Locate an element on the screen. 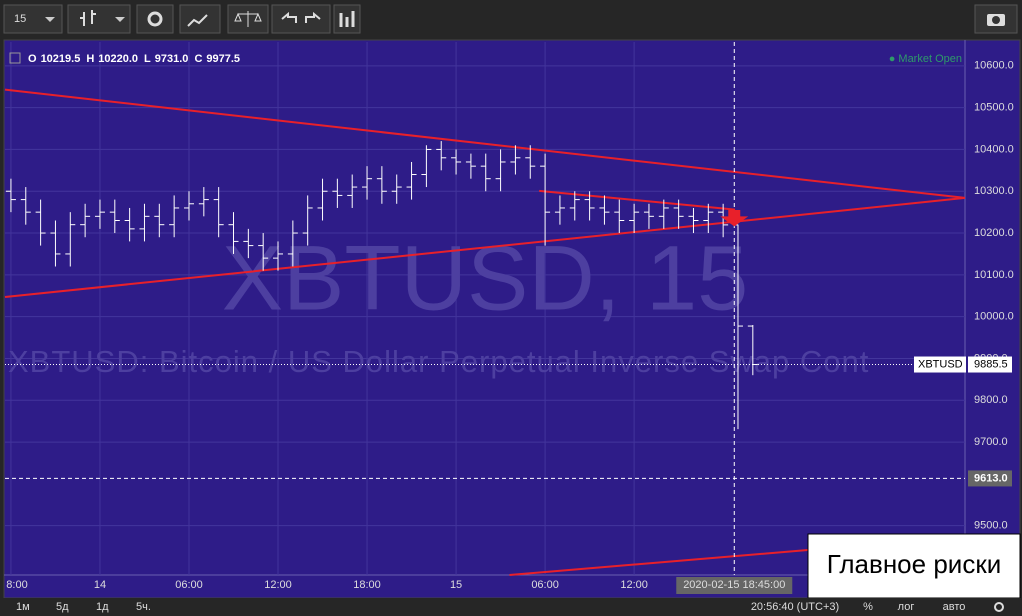 This screenshot has height=616, width=1022. annotation: Главное риски is located at coordinates (914, 564).